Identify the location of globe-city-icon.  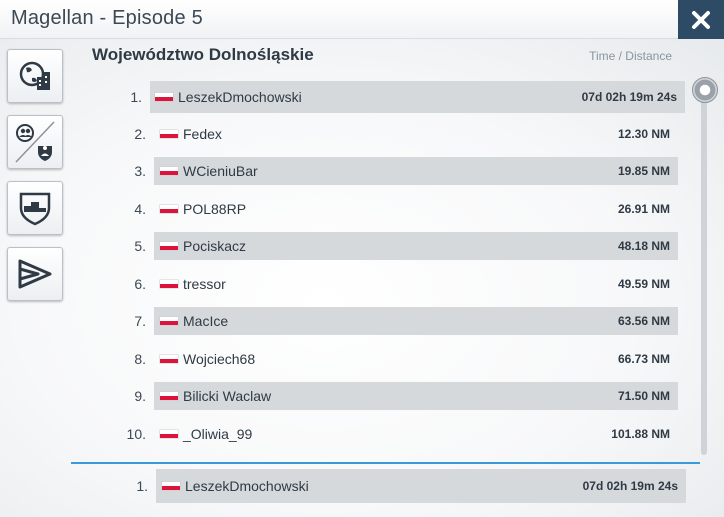
(34, 75).